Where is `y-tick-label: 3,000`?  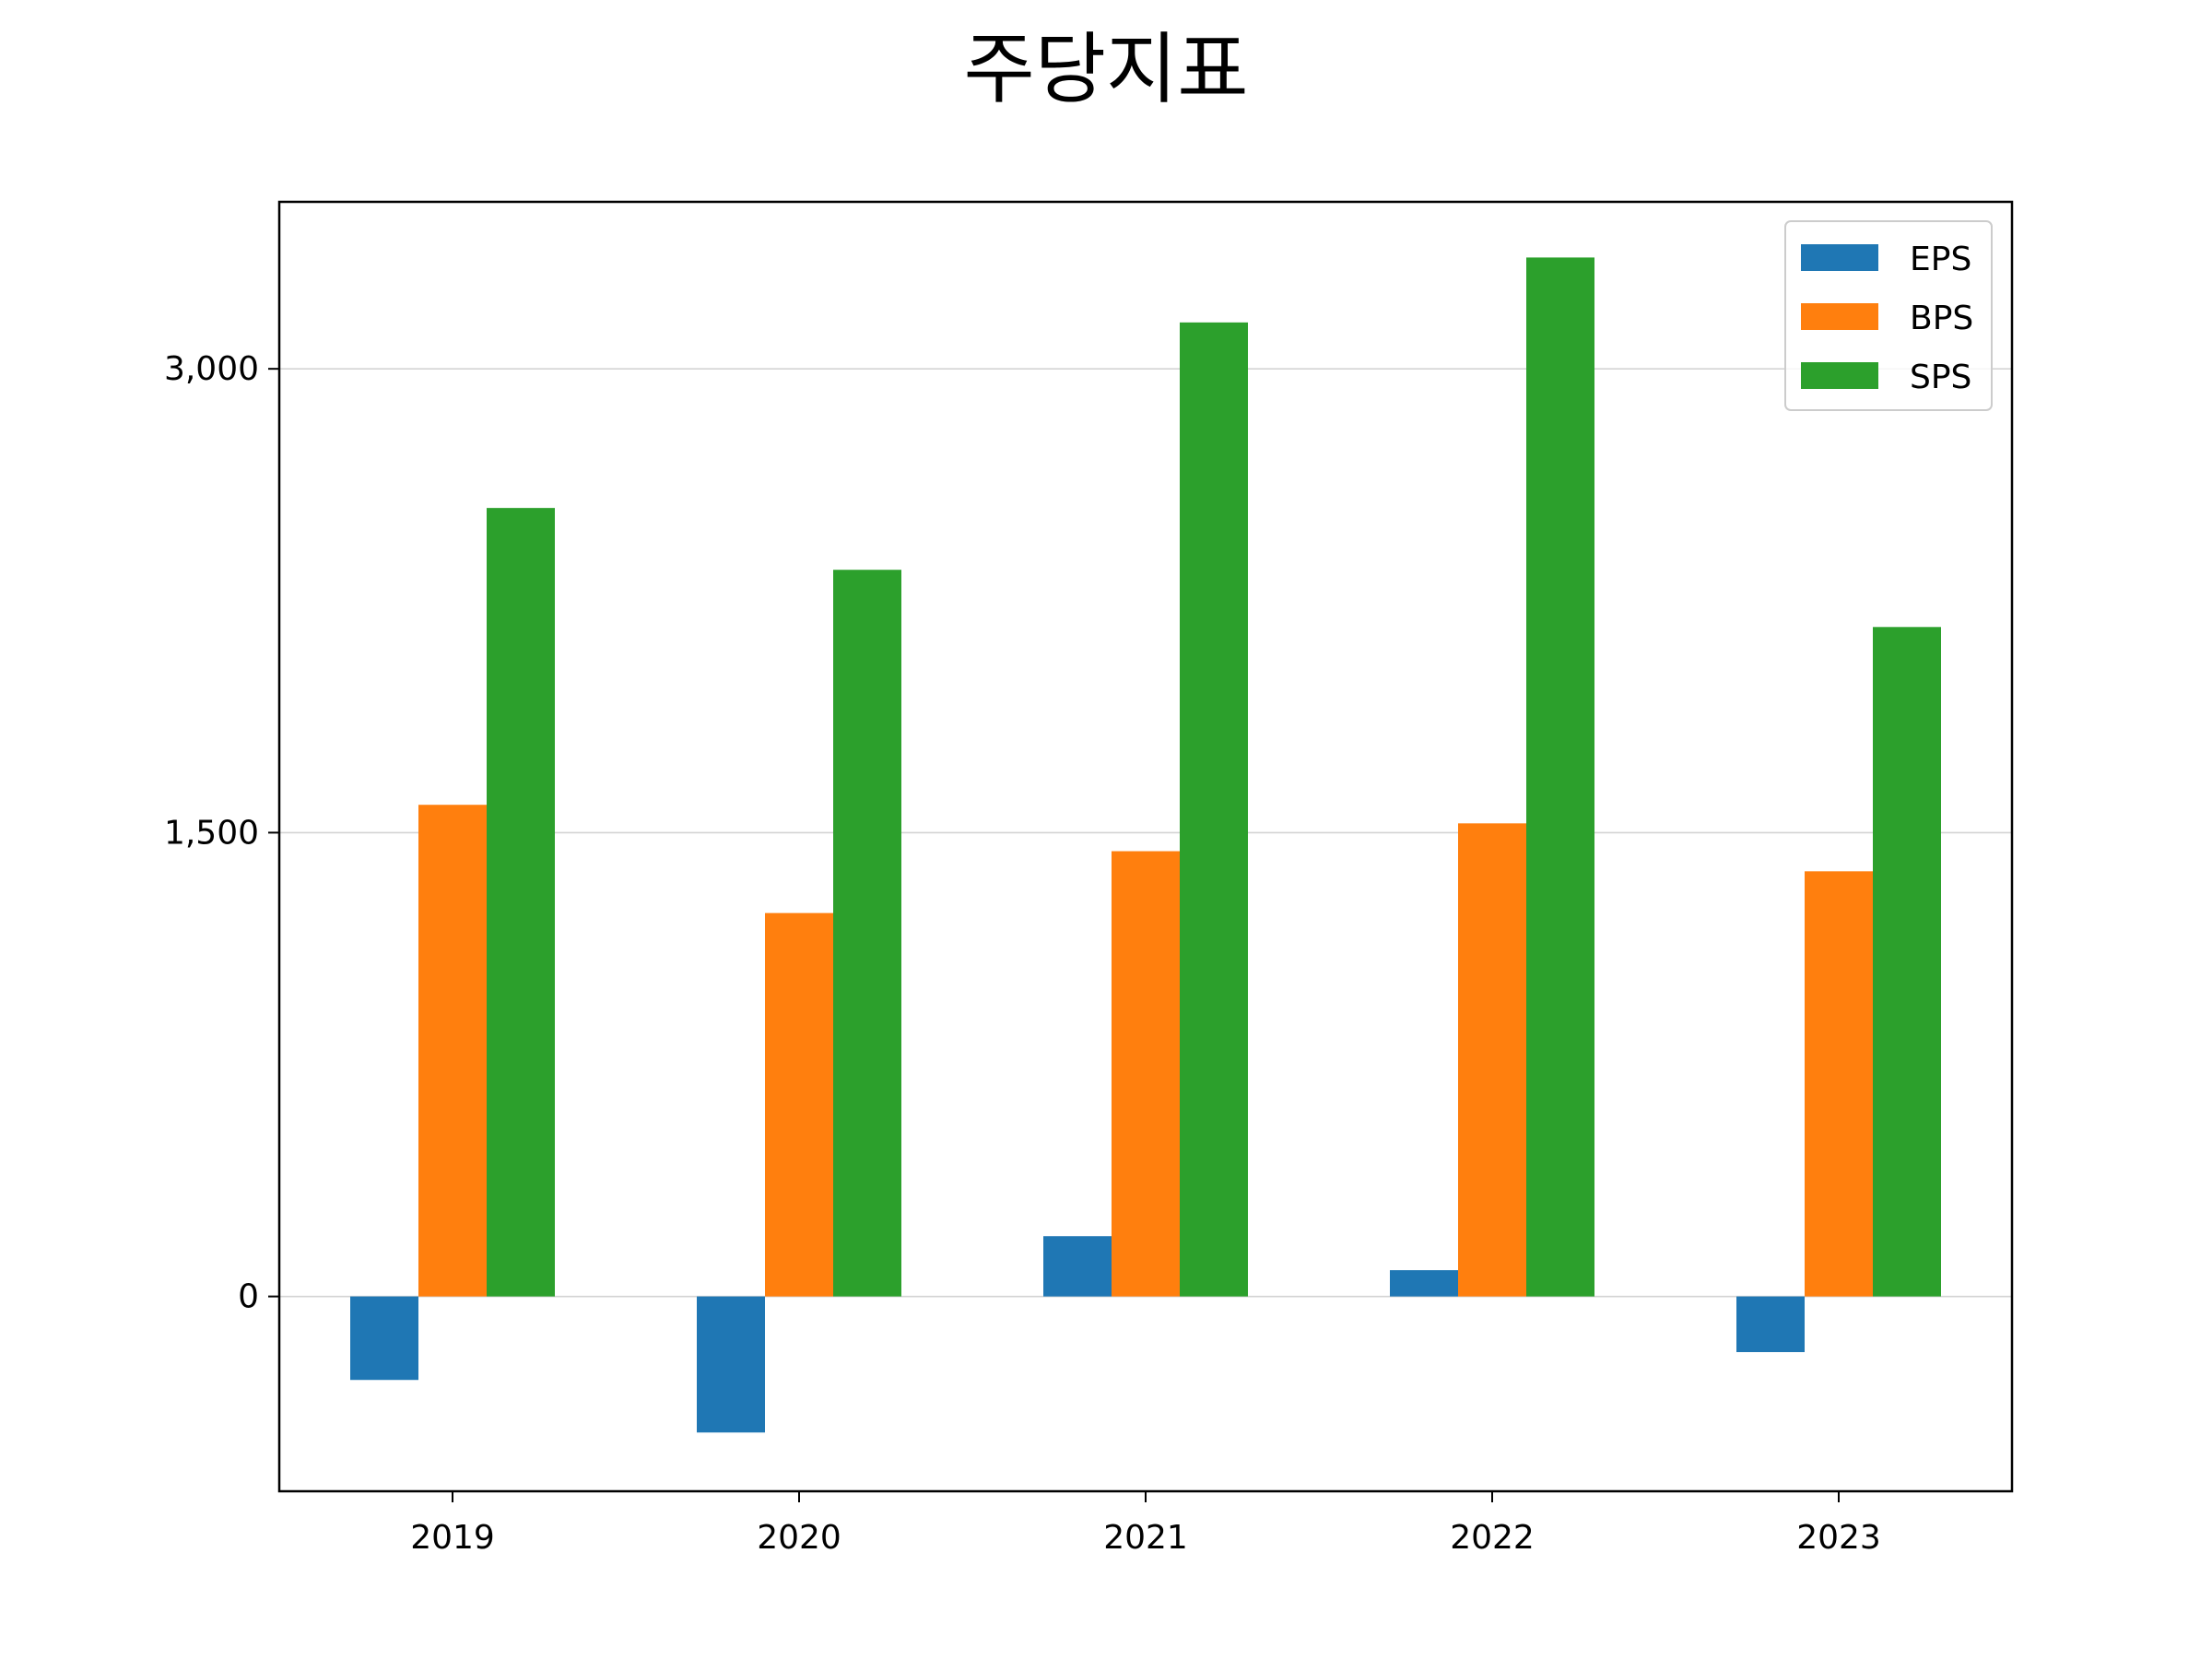 y-tick-label: 3,000 is located at coordinates (211, 369).